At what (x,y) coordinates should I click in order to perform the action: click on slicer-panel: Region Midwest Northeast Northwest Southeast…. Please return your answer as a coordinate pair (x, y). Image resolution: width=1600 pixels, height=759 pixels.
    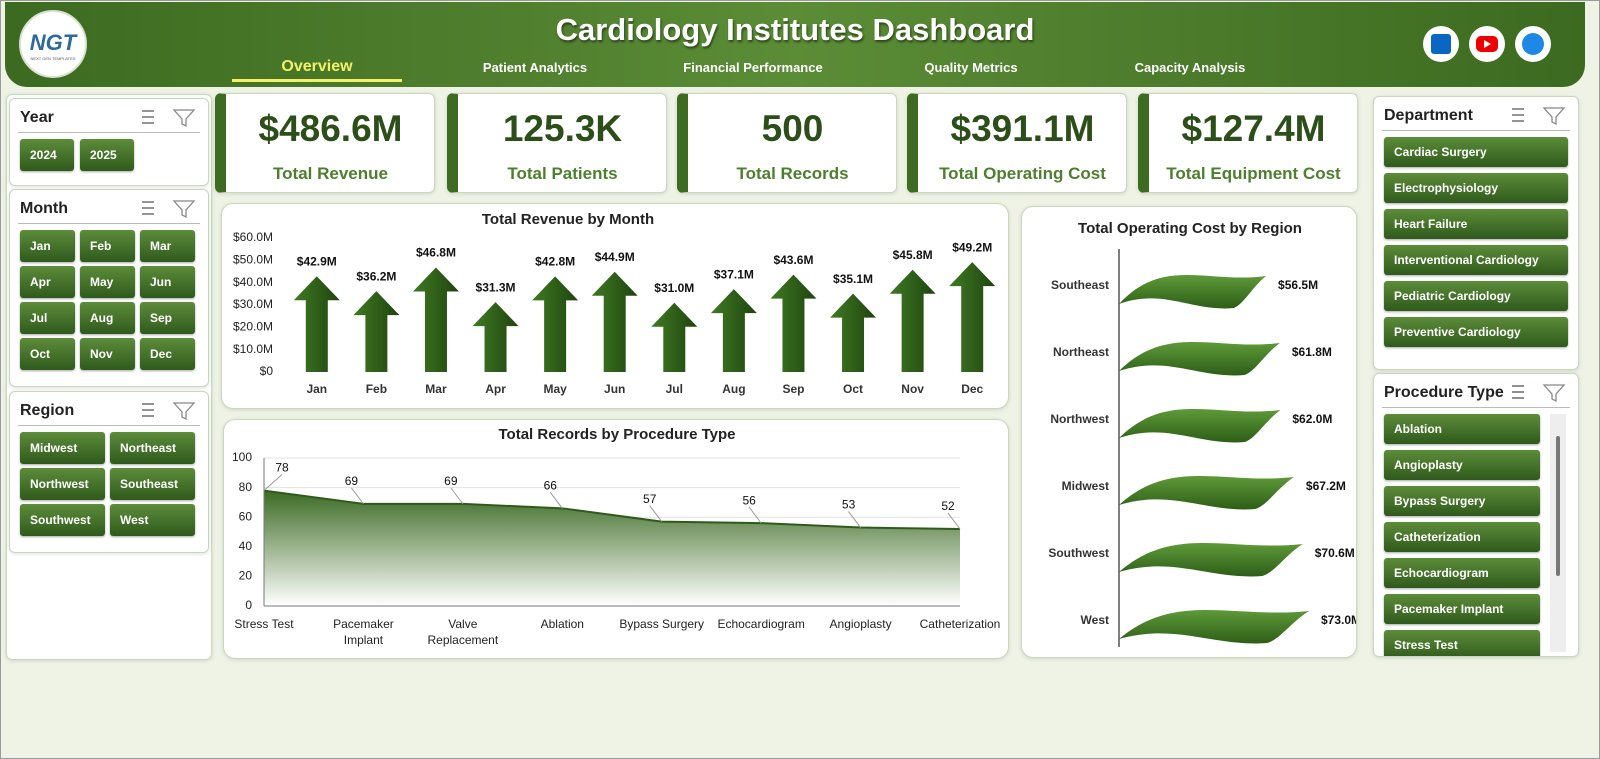
    Looking at the image, I should click on (109, 472).